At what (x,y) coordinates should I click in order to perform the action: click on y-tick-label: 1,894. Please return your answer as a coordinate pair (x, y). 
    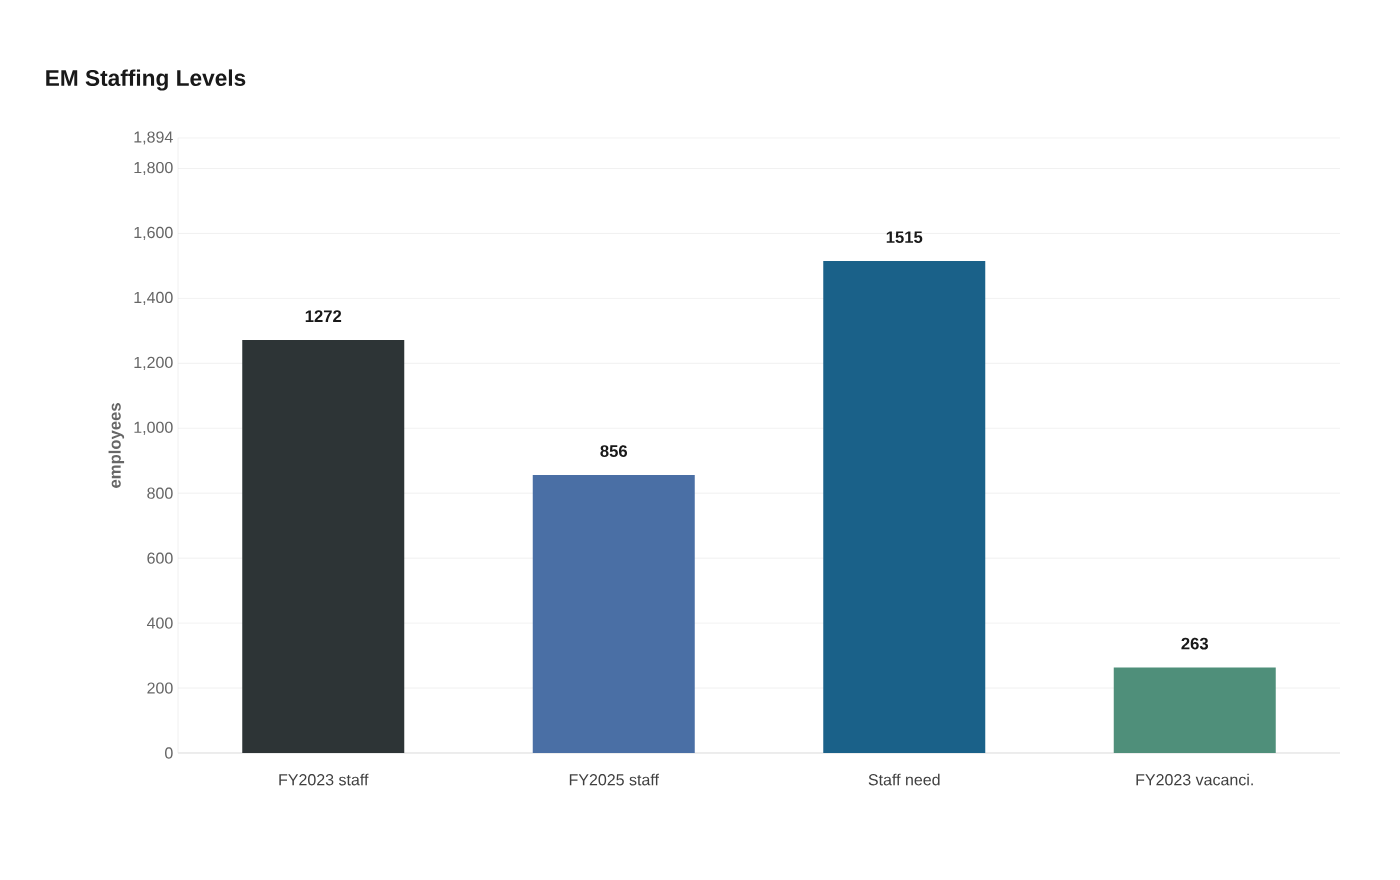
    Looking at the image, I should click on (153, 138).